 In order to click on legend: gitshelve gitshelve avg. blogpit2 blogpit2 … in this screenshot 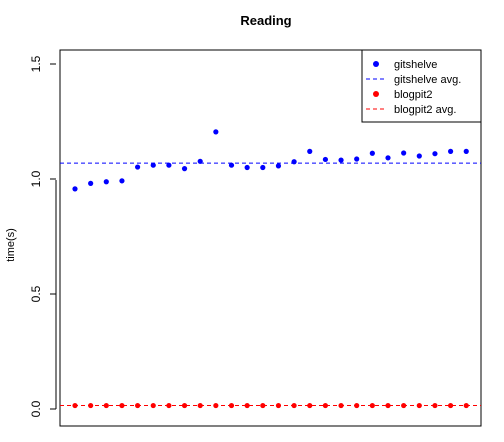, I will do `click(421, 86)`.